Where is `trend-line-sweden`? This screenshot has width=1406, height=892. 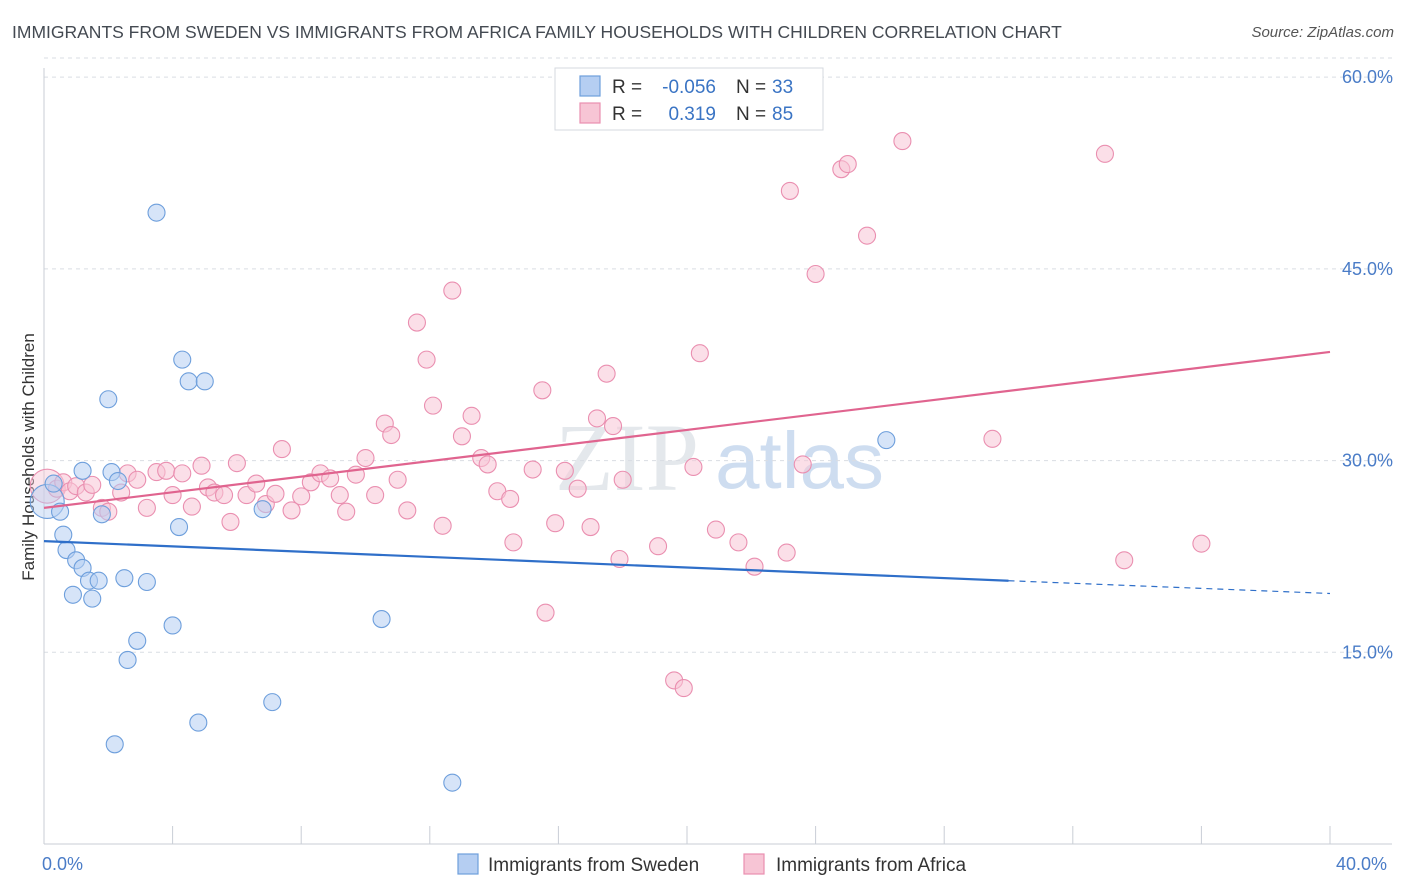
trend-line-sweden is located at coordinates (526, 561).